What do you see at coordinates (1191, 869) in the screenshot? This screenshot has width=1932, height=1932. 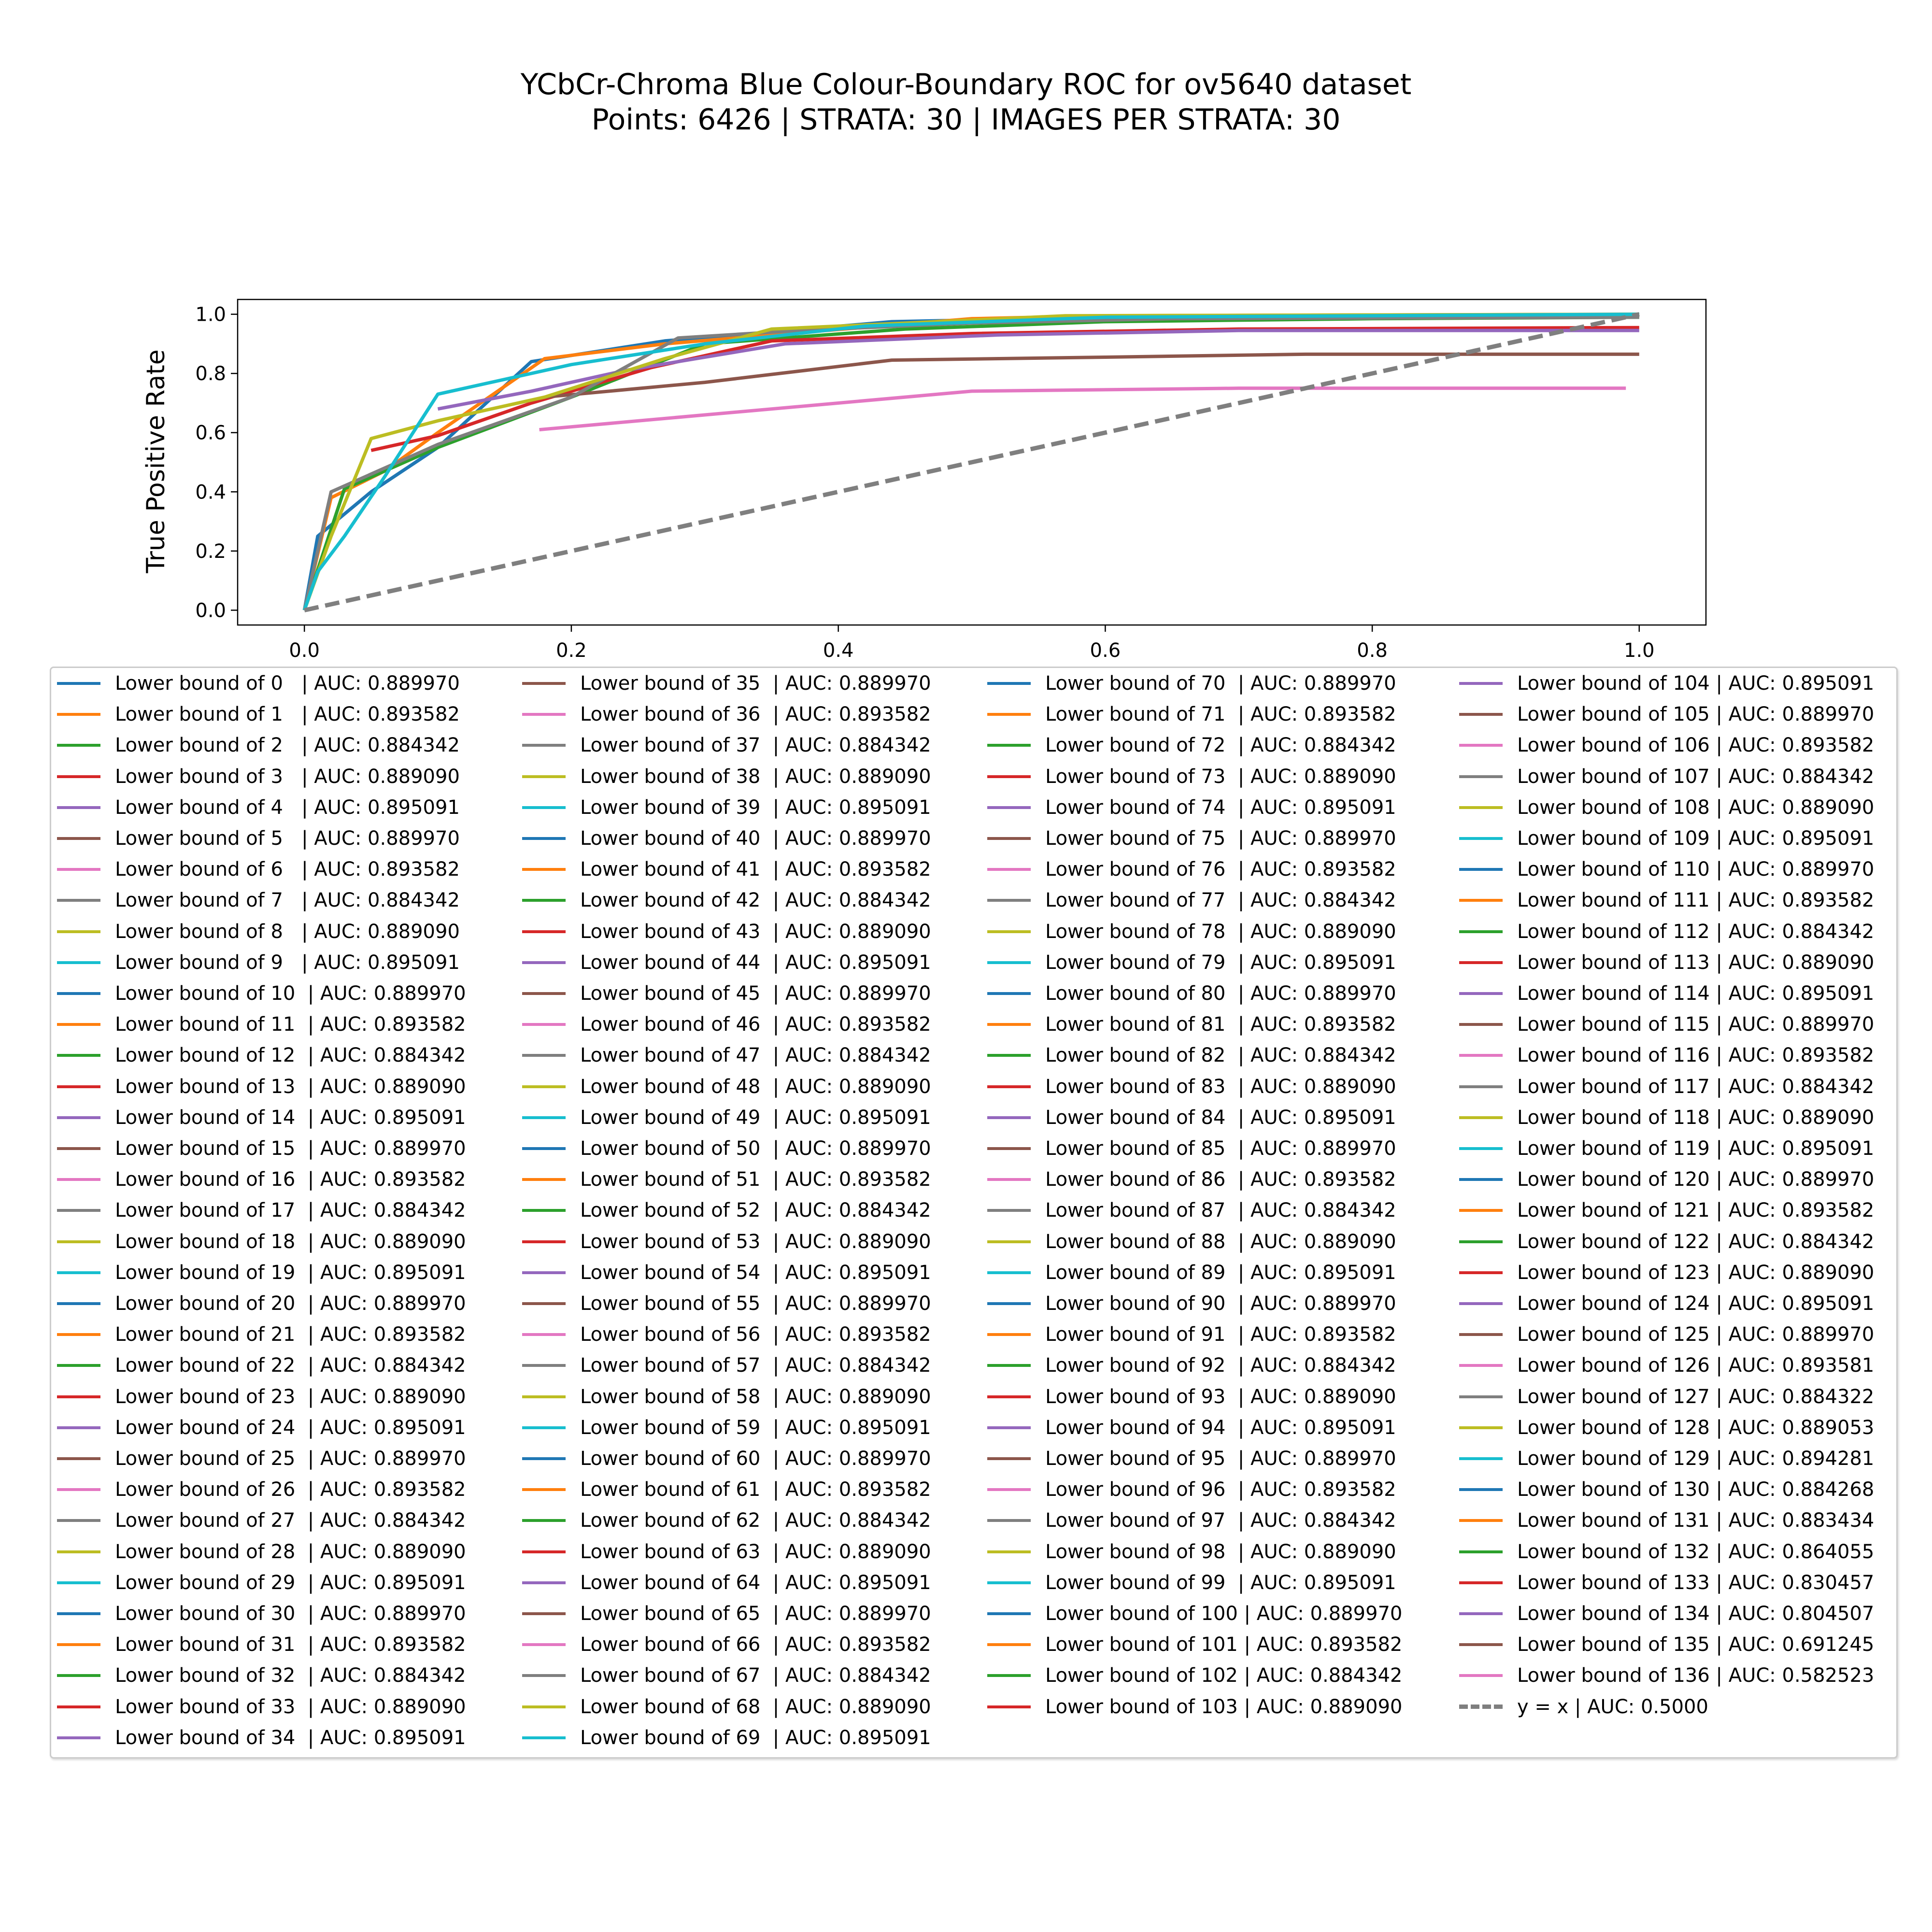 I see `legend-entry: Lower bound of 76 | AUC: 0.893582` at bounding box center [1191, 869].